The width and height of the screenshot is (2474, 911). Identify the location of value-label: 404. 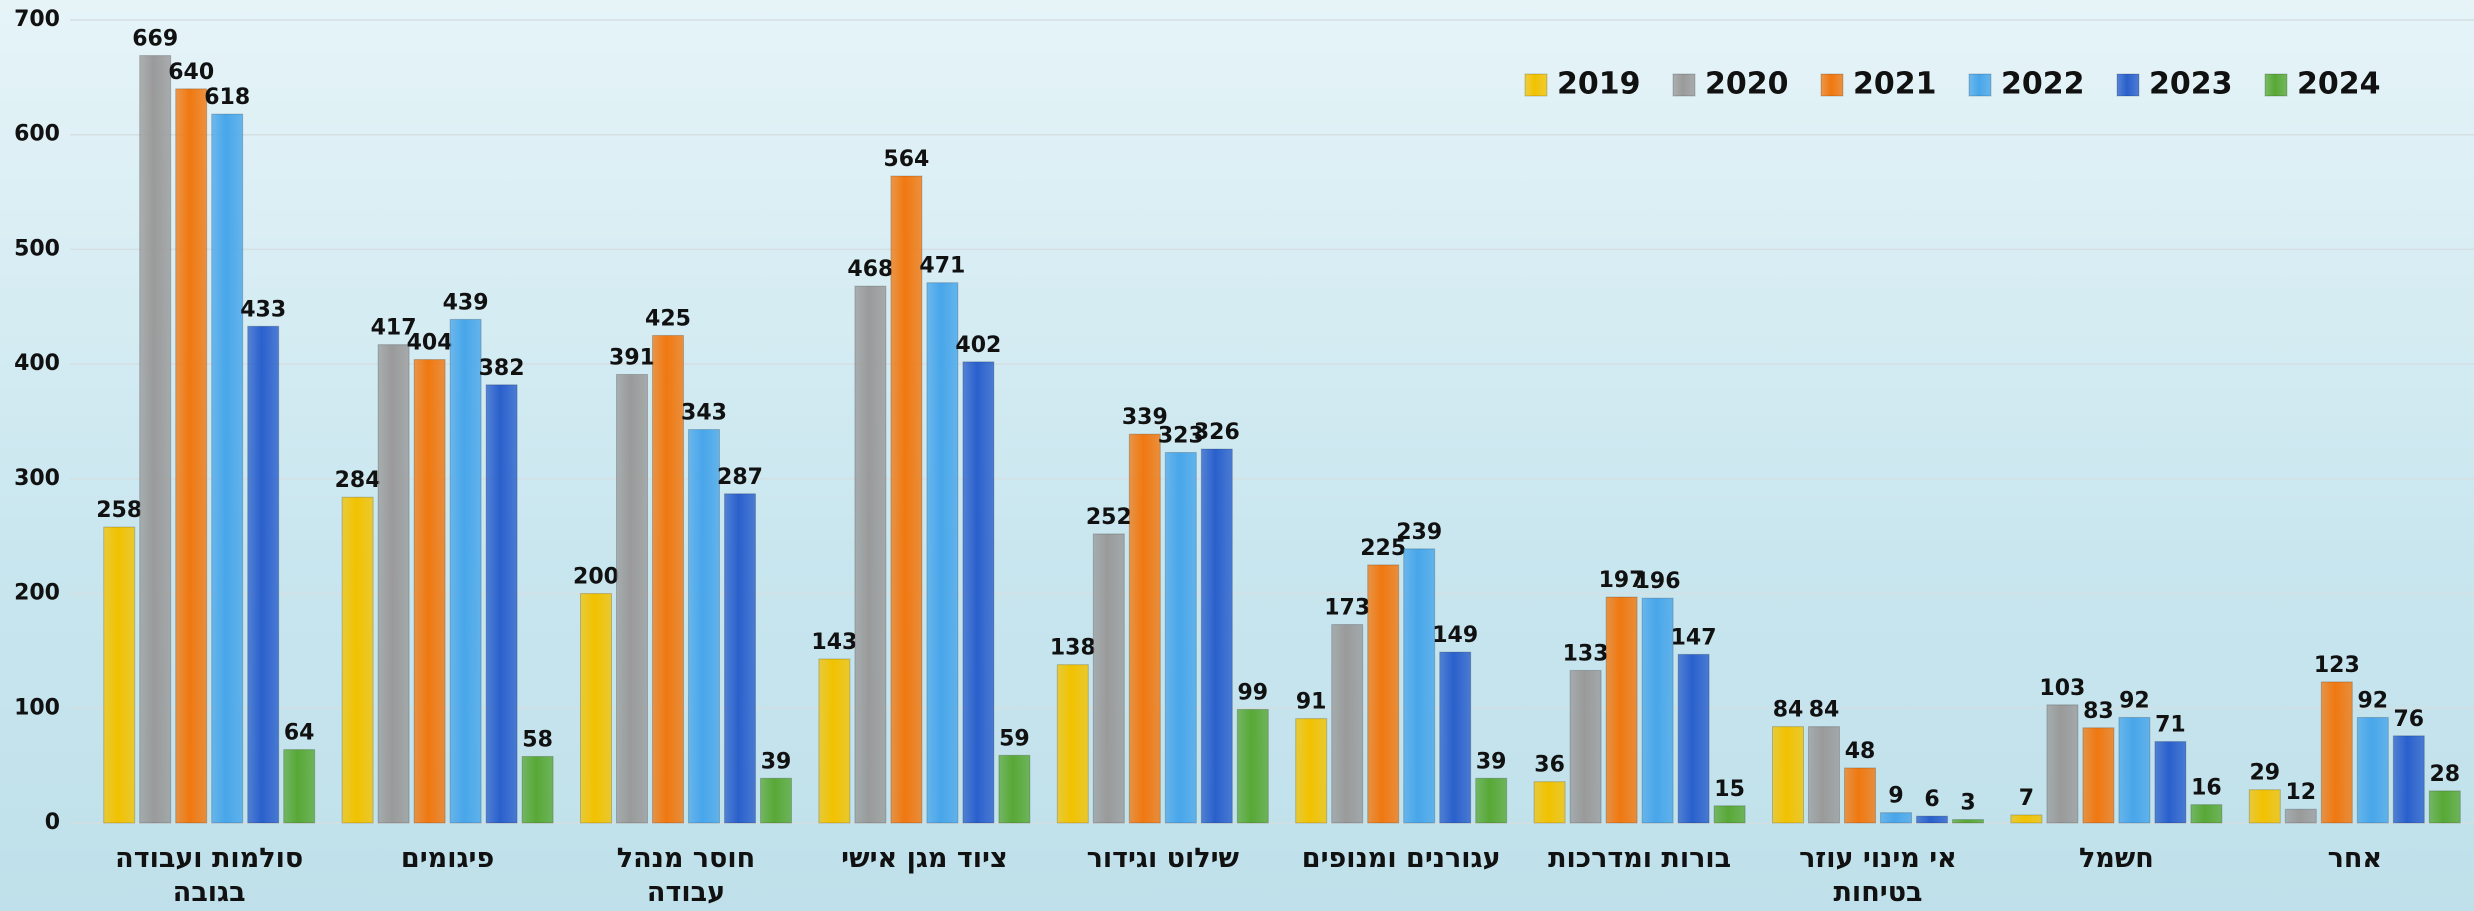
(430, 343).